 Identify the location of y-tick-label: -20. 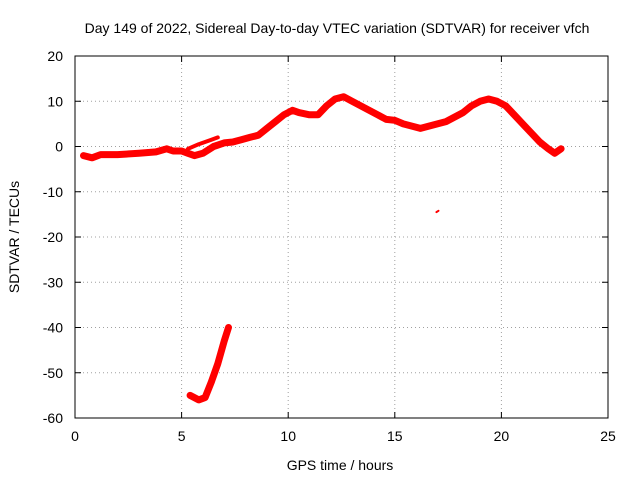
(53, 237).